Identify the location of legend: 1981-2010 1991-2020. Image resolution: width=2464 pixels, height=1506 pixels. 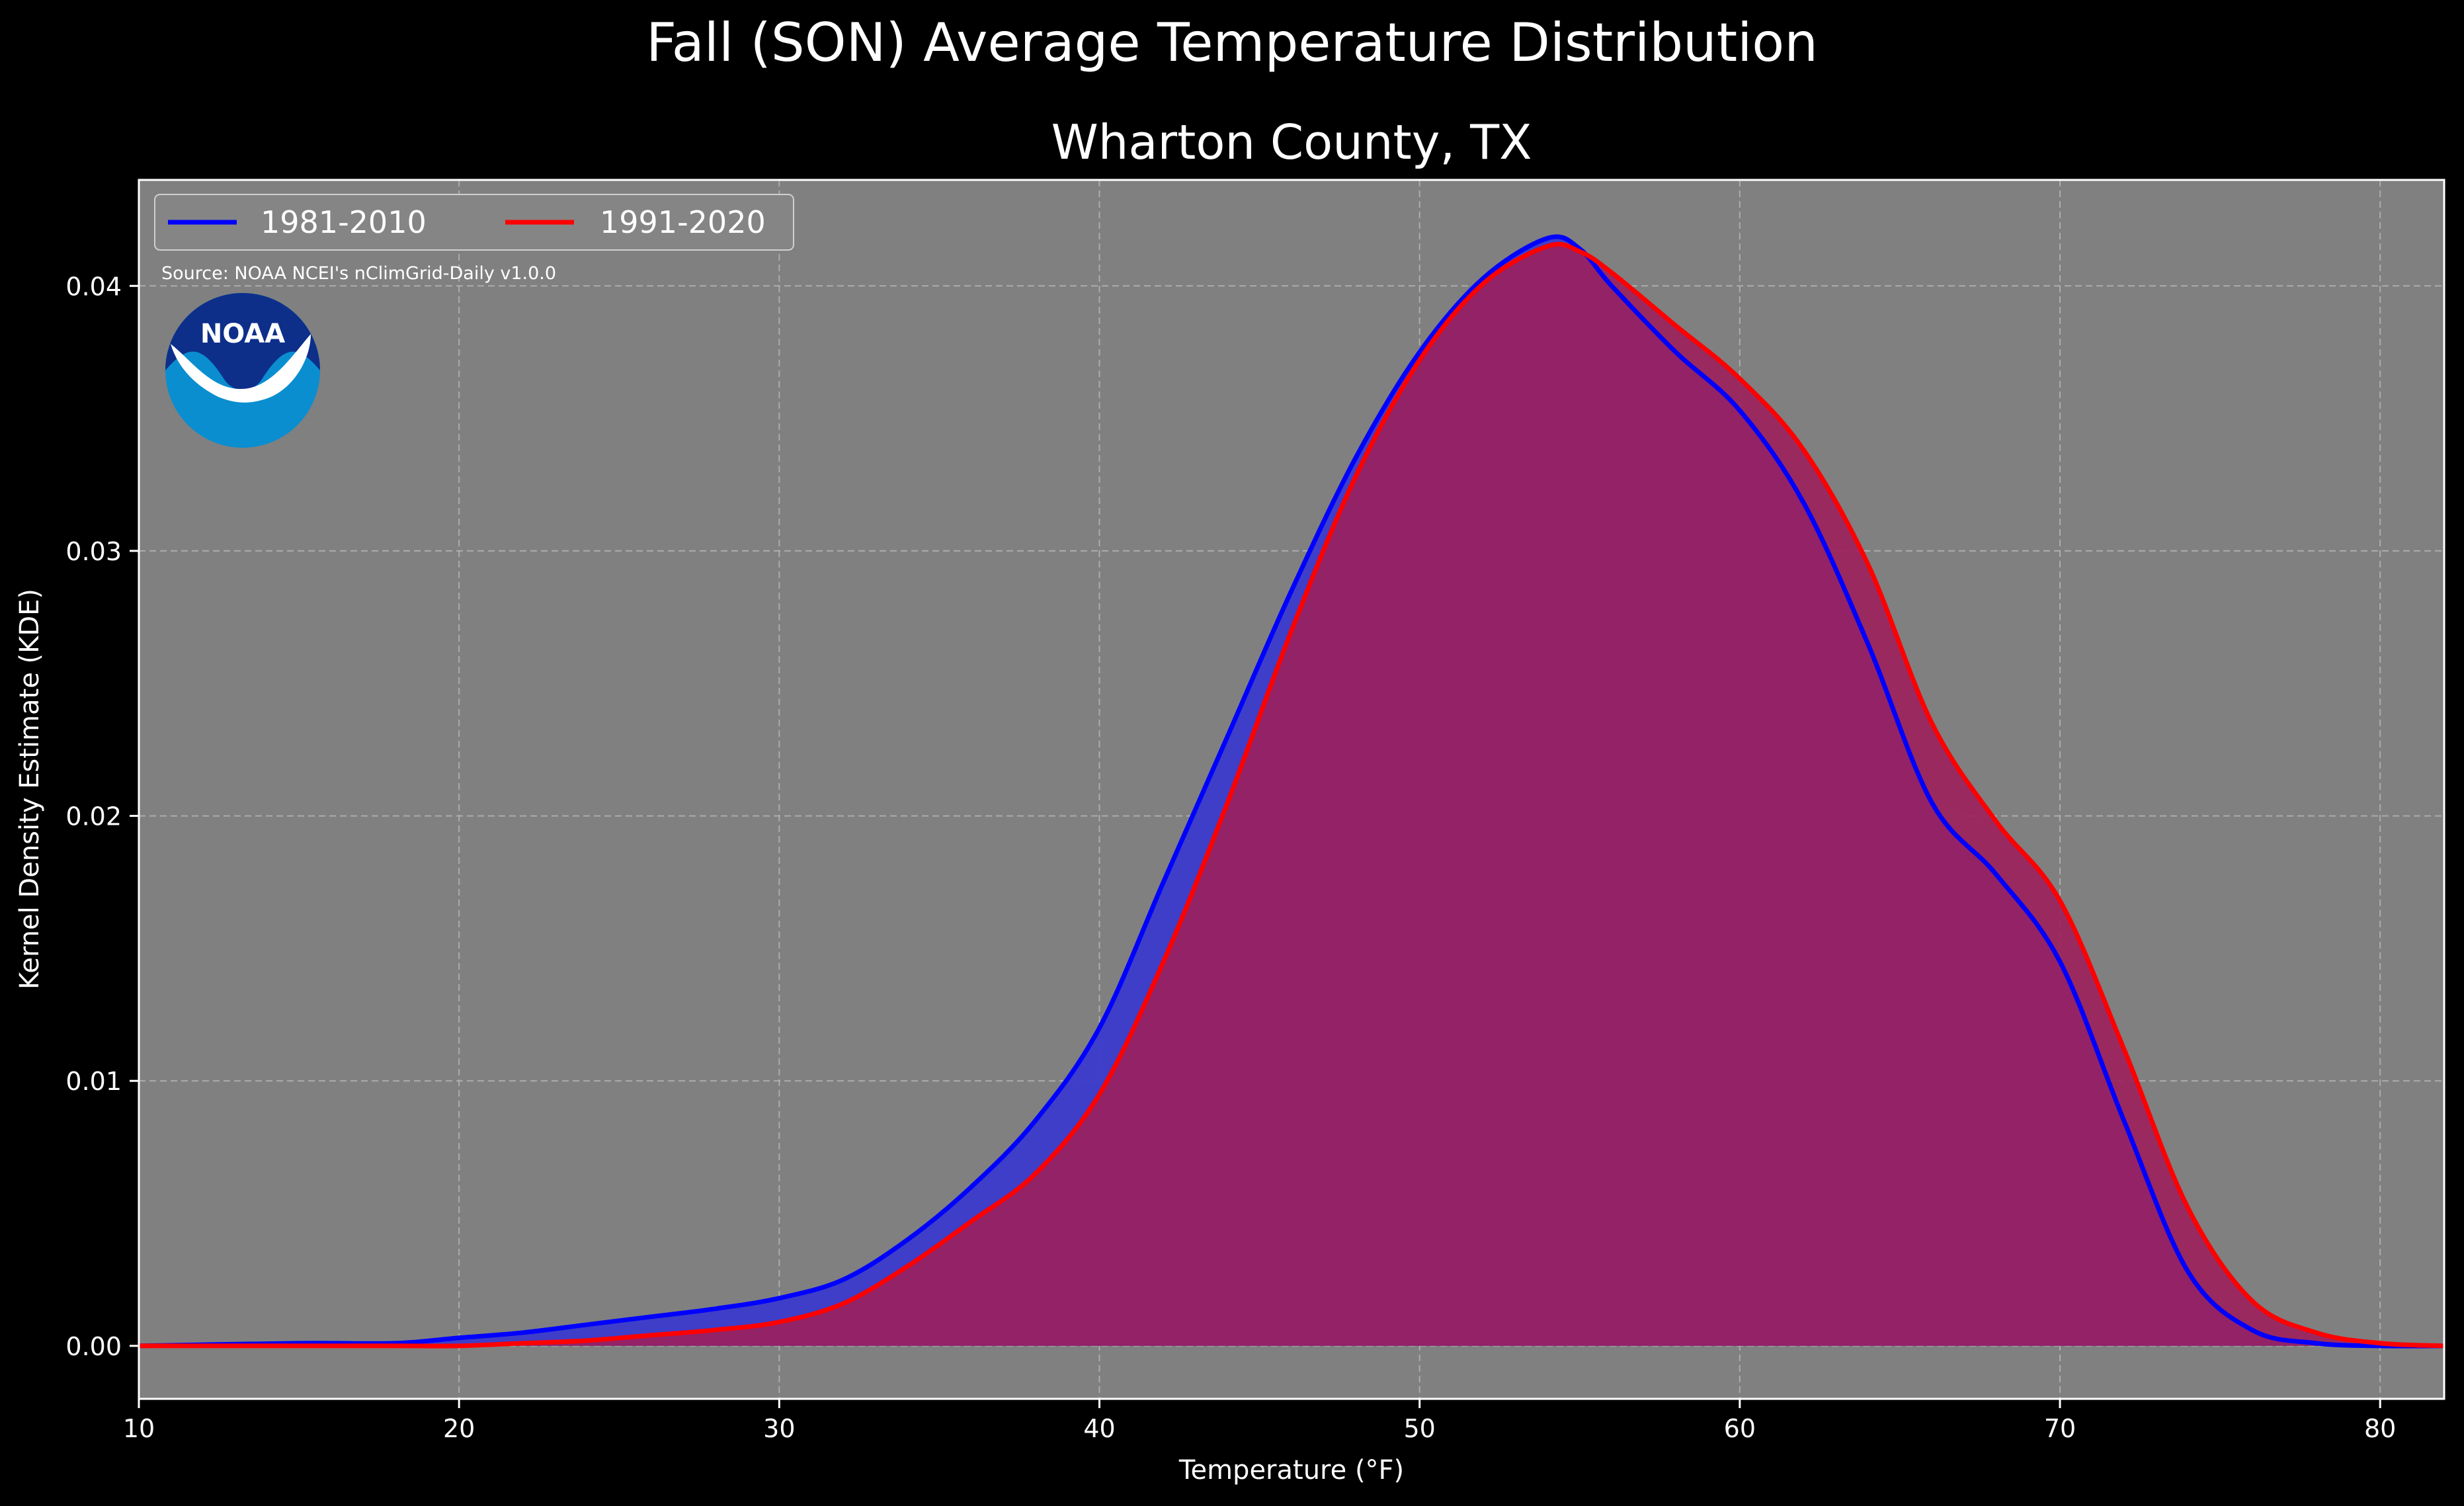
(474, 222).